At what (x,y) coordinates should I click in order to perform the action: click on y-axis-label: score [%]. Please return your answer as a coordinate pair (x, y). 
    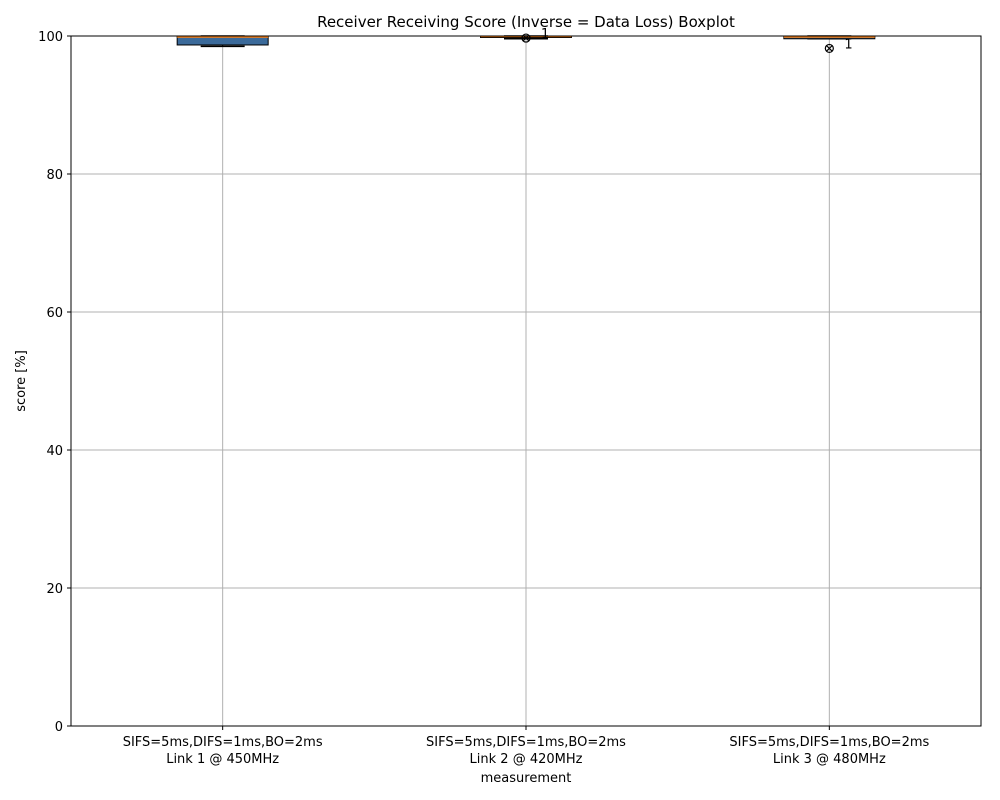
    Looking at the image, I should click on (21, 381).